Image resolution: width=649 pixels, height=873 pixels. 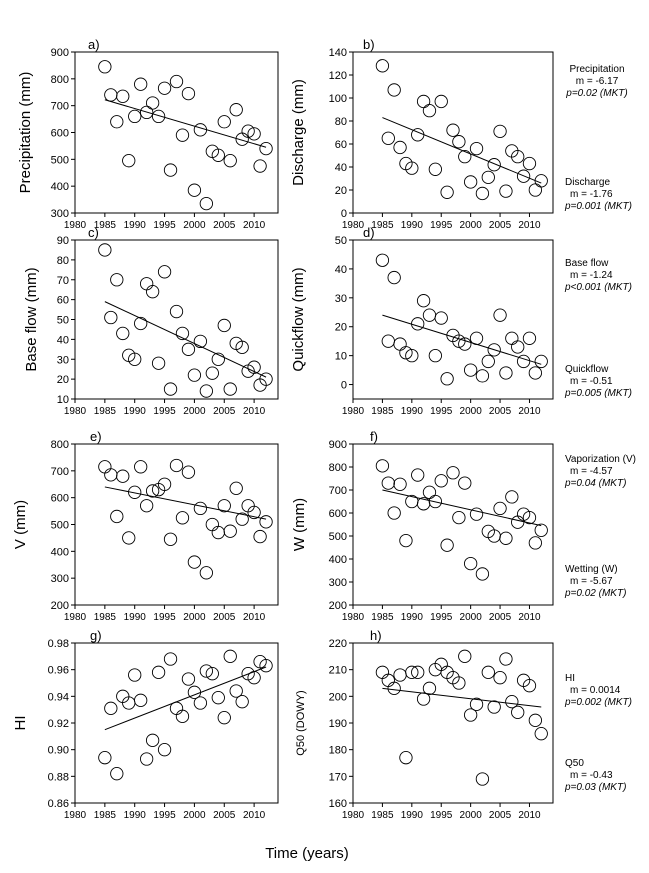 What do you see at coordinates (341, 328) in the screenshot?
I see `y-tick-label: 20` at bounding box center [341, 328].